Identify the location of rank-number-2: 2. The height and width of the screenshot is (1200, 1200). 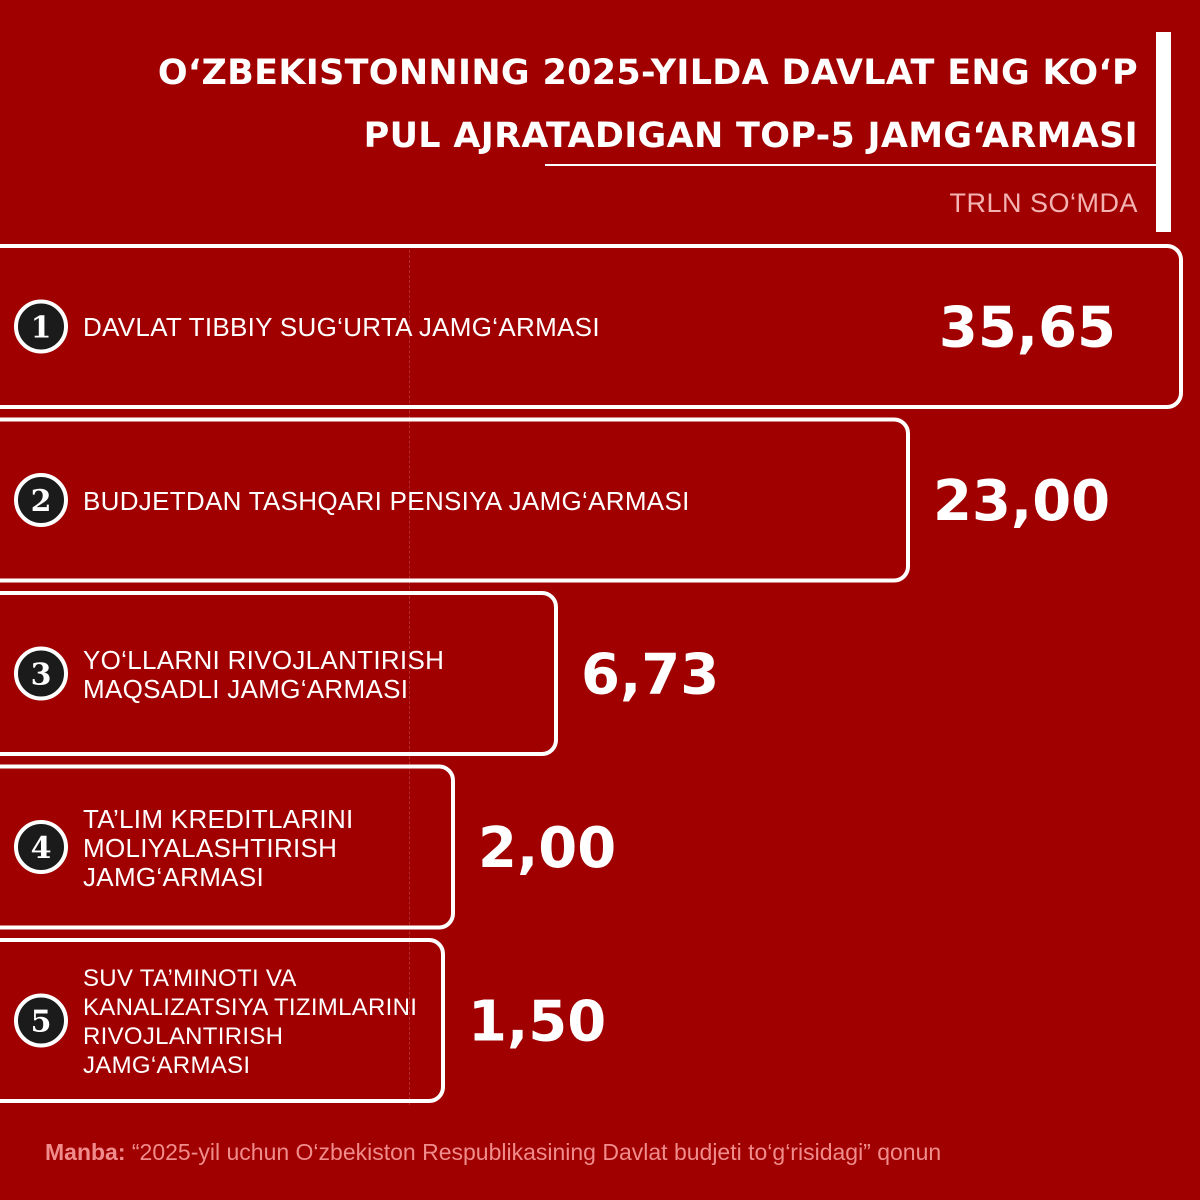
(41, 501).